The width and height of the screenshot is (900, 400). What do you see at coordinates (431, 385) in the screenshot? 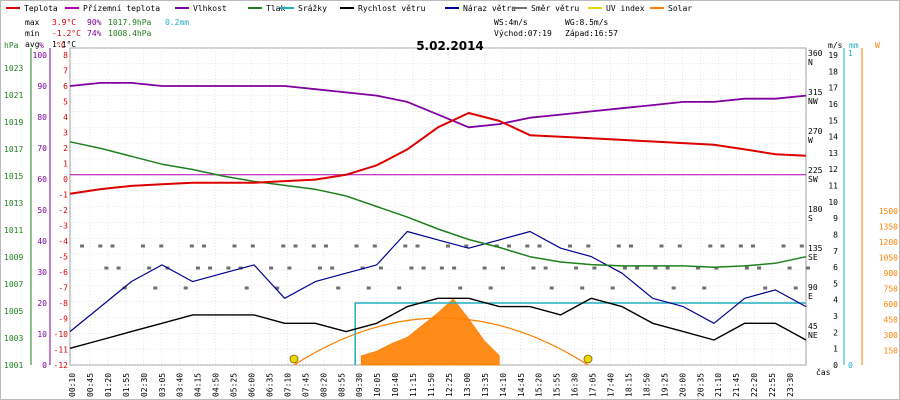
I see `x-tick-label: 11:50` at bounding box center [431, 385].